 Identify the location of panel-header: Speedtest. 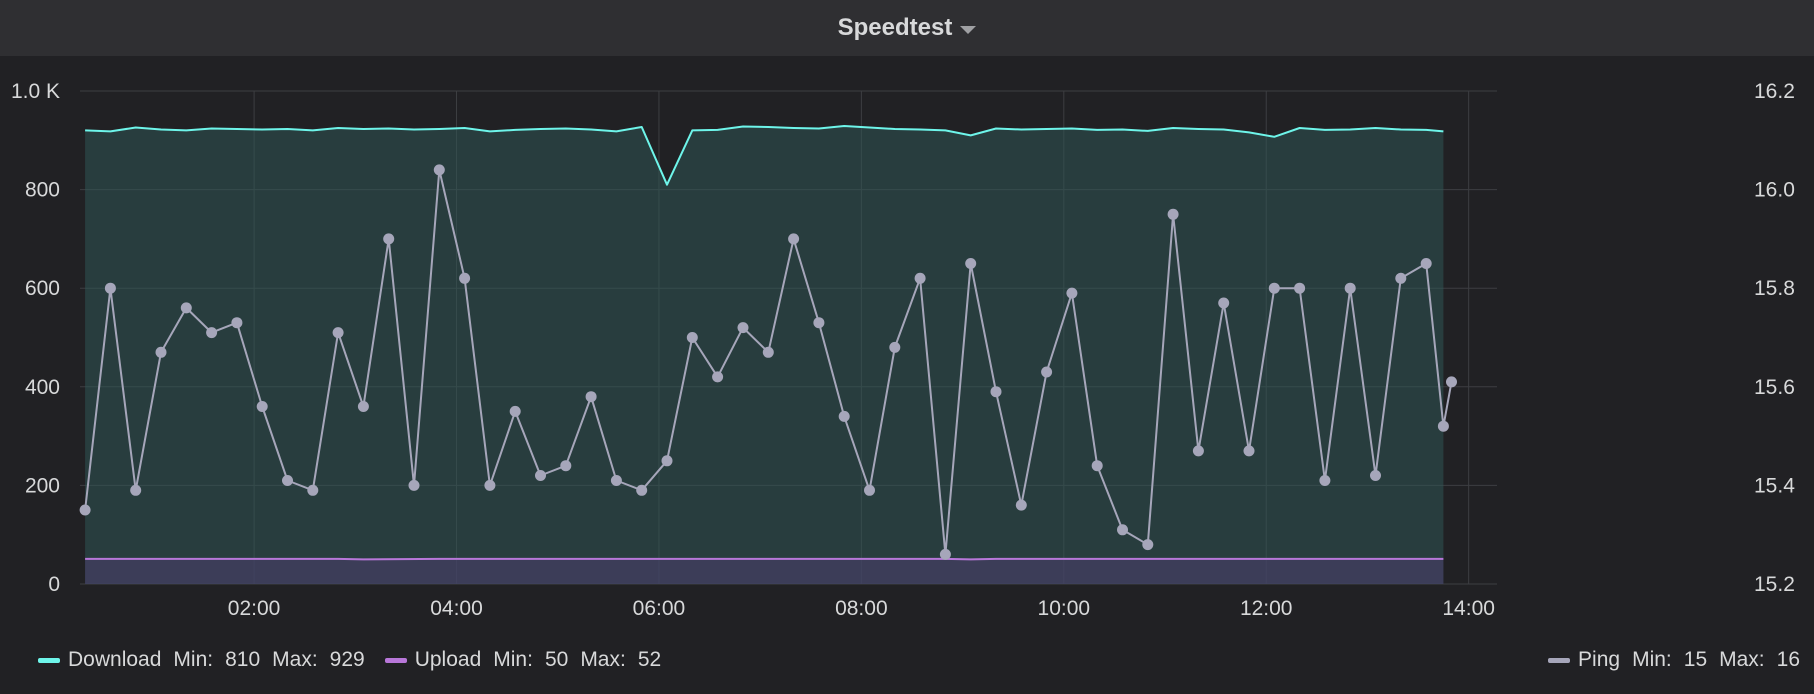
(907, 28).